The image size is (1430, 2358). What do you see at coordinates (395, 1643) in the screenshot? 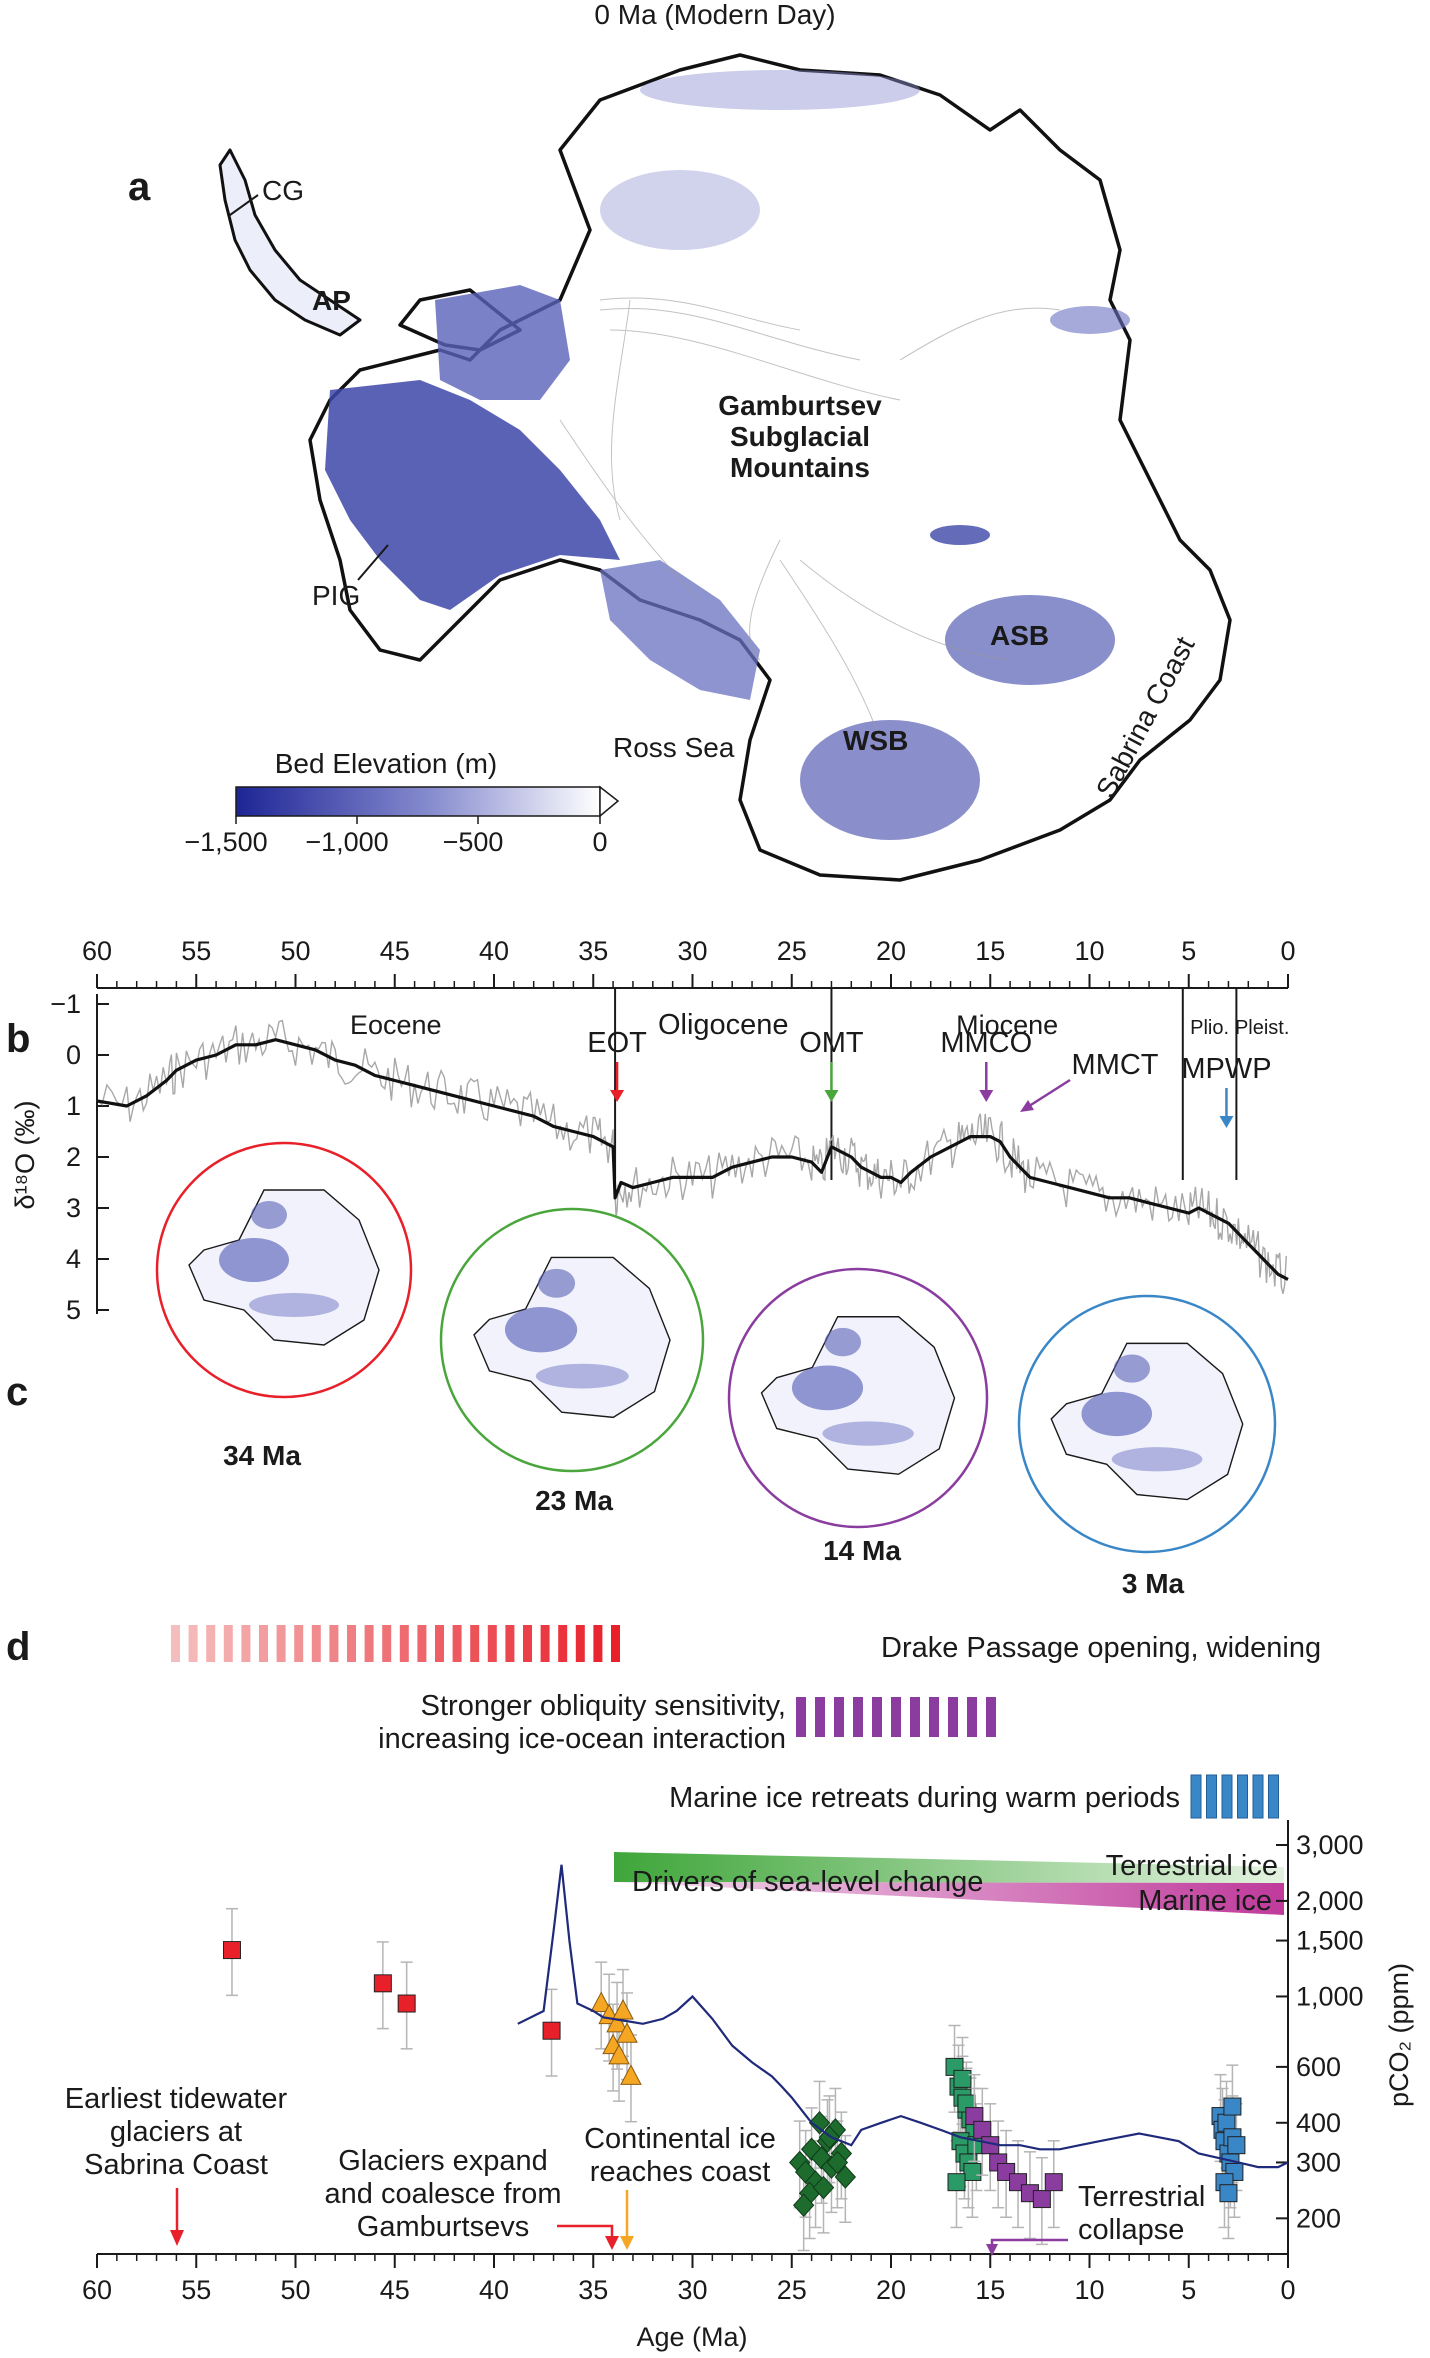
I see `drake-passage-bars` at bounding box center [395, 1643].